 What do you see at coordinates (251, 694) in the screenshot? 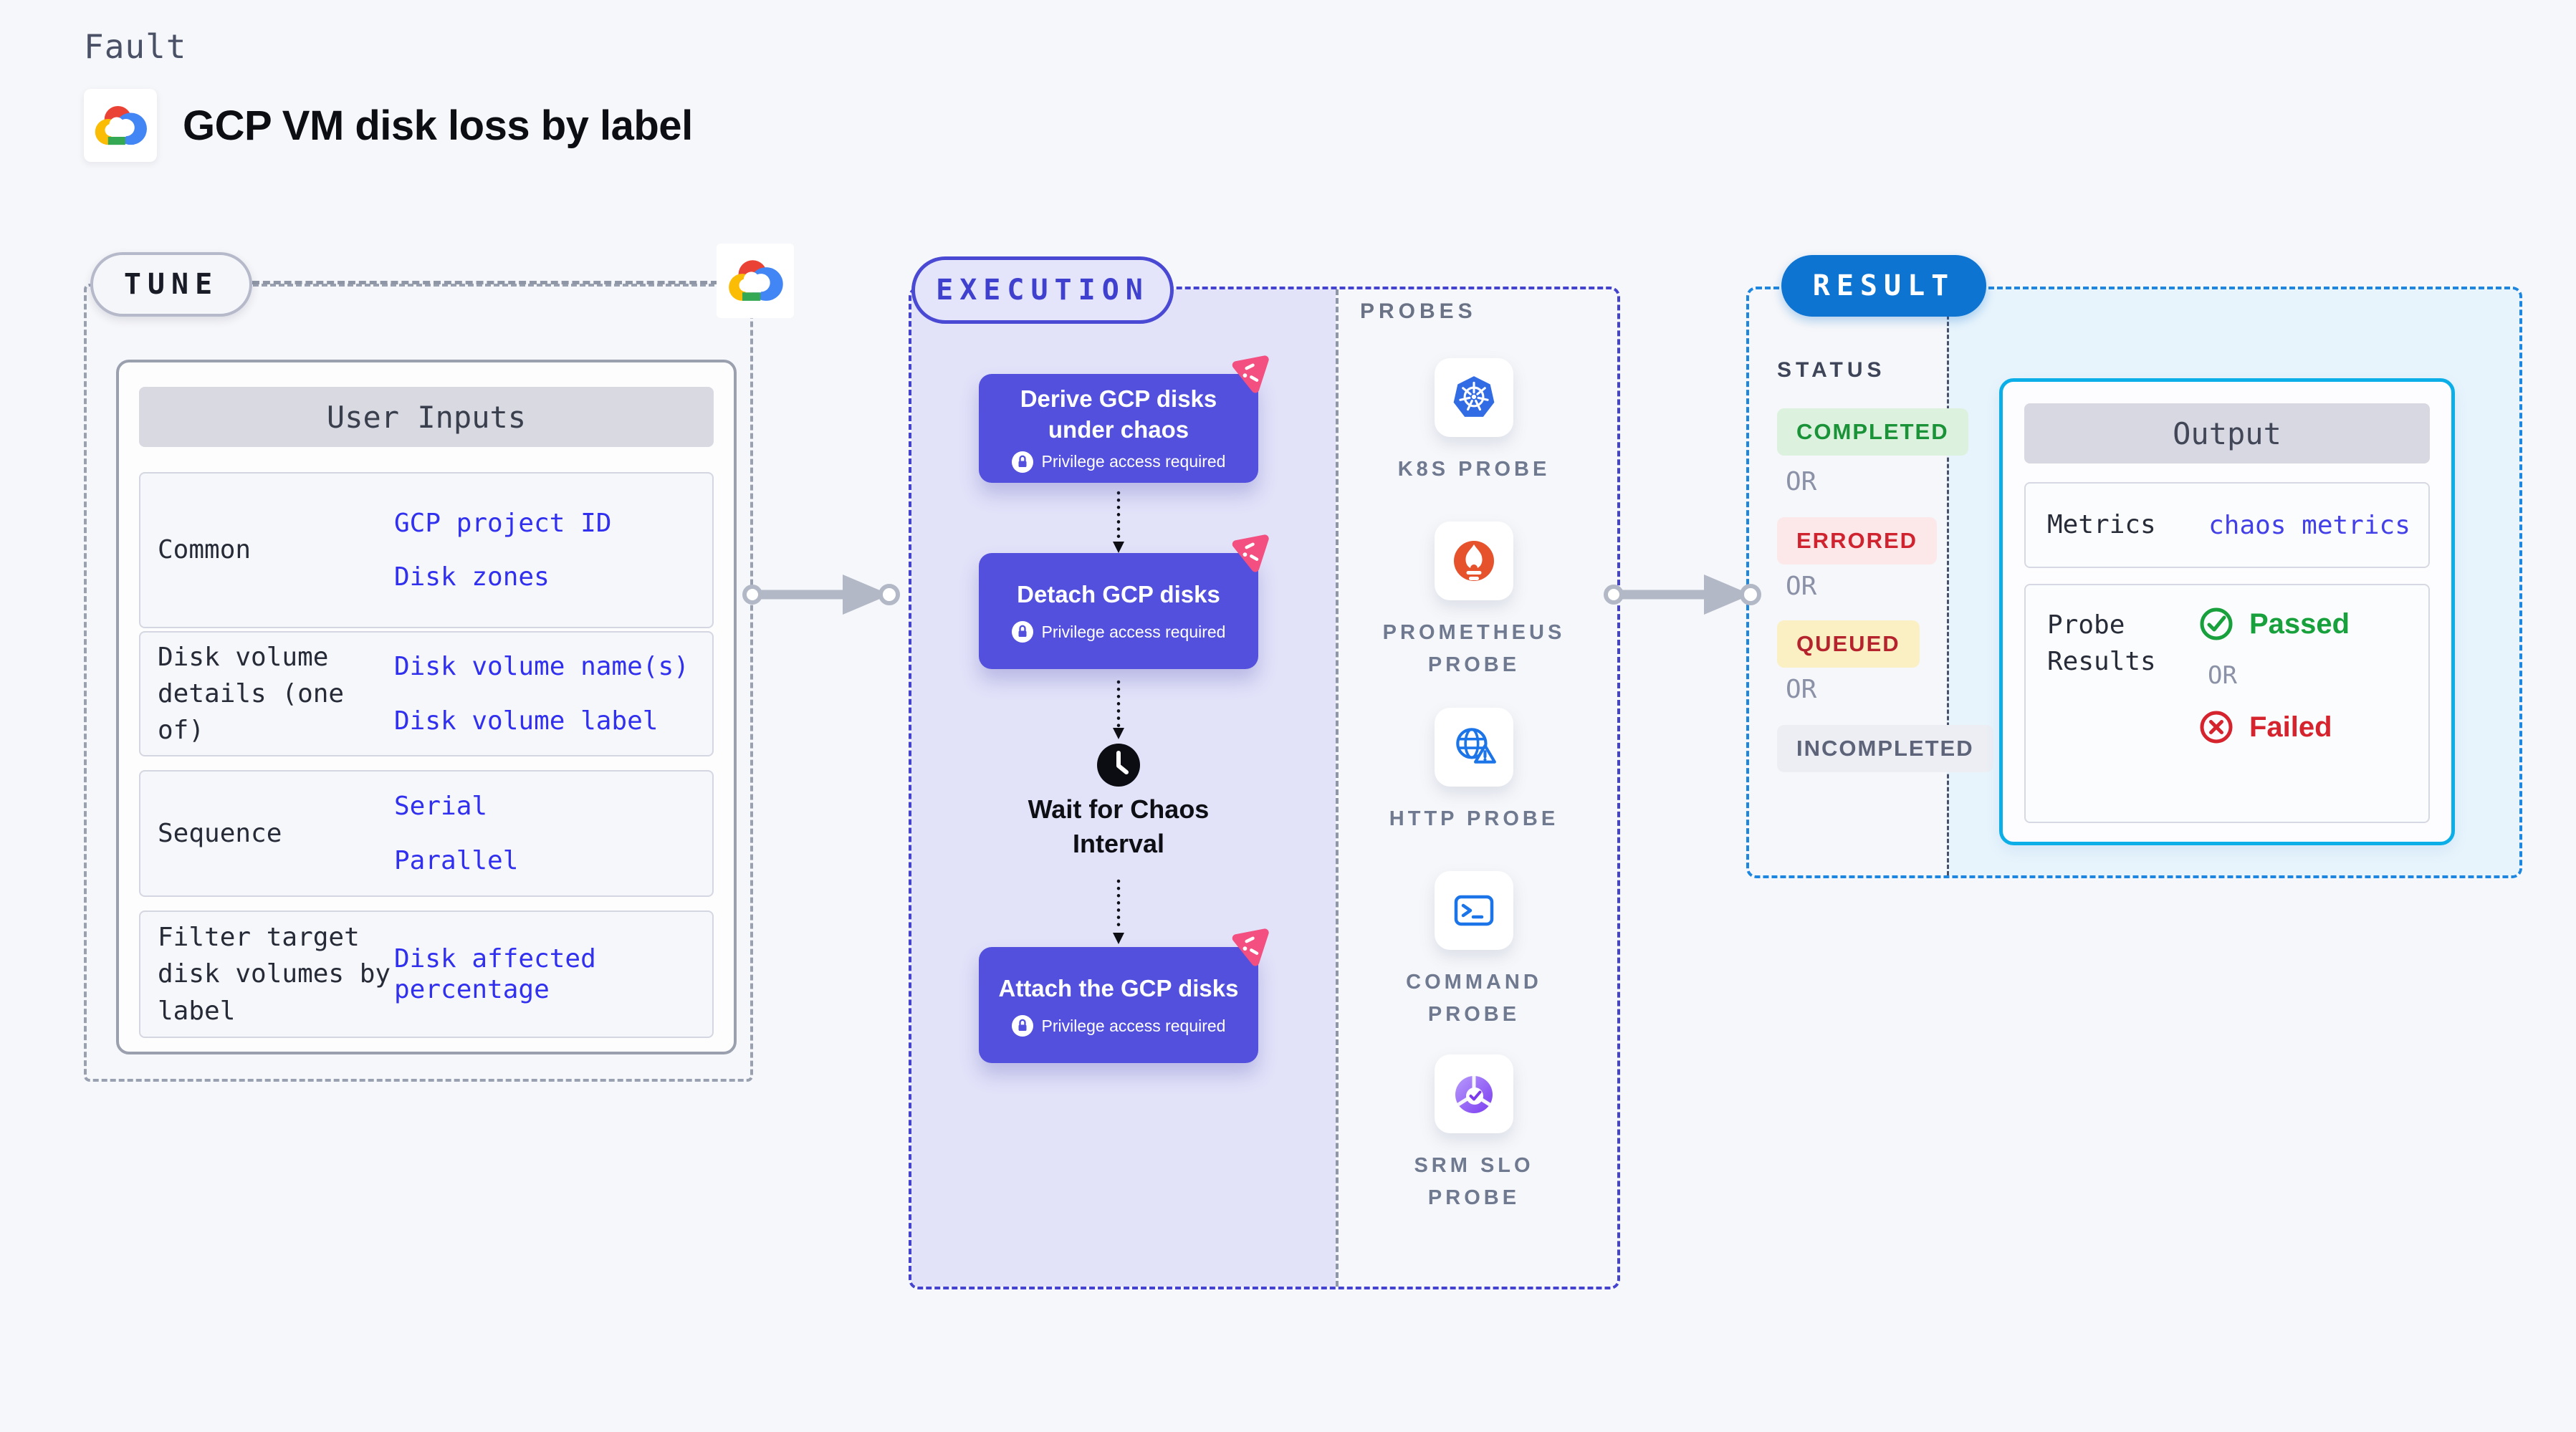
I see `row-label: Disk volume details (one of)` at bounding box center [251, 694].